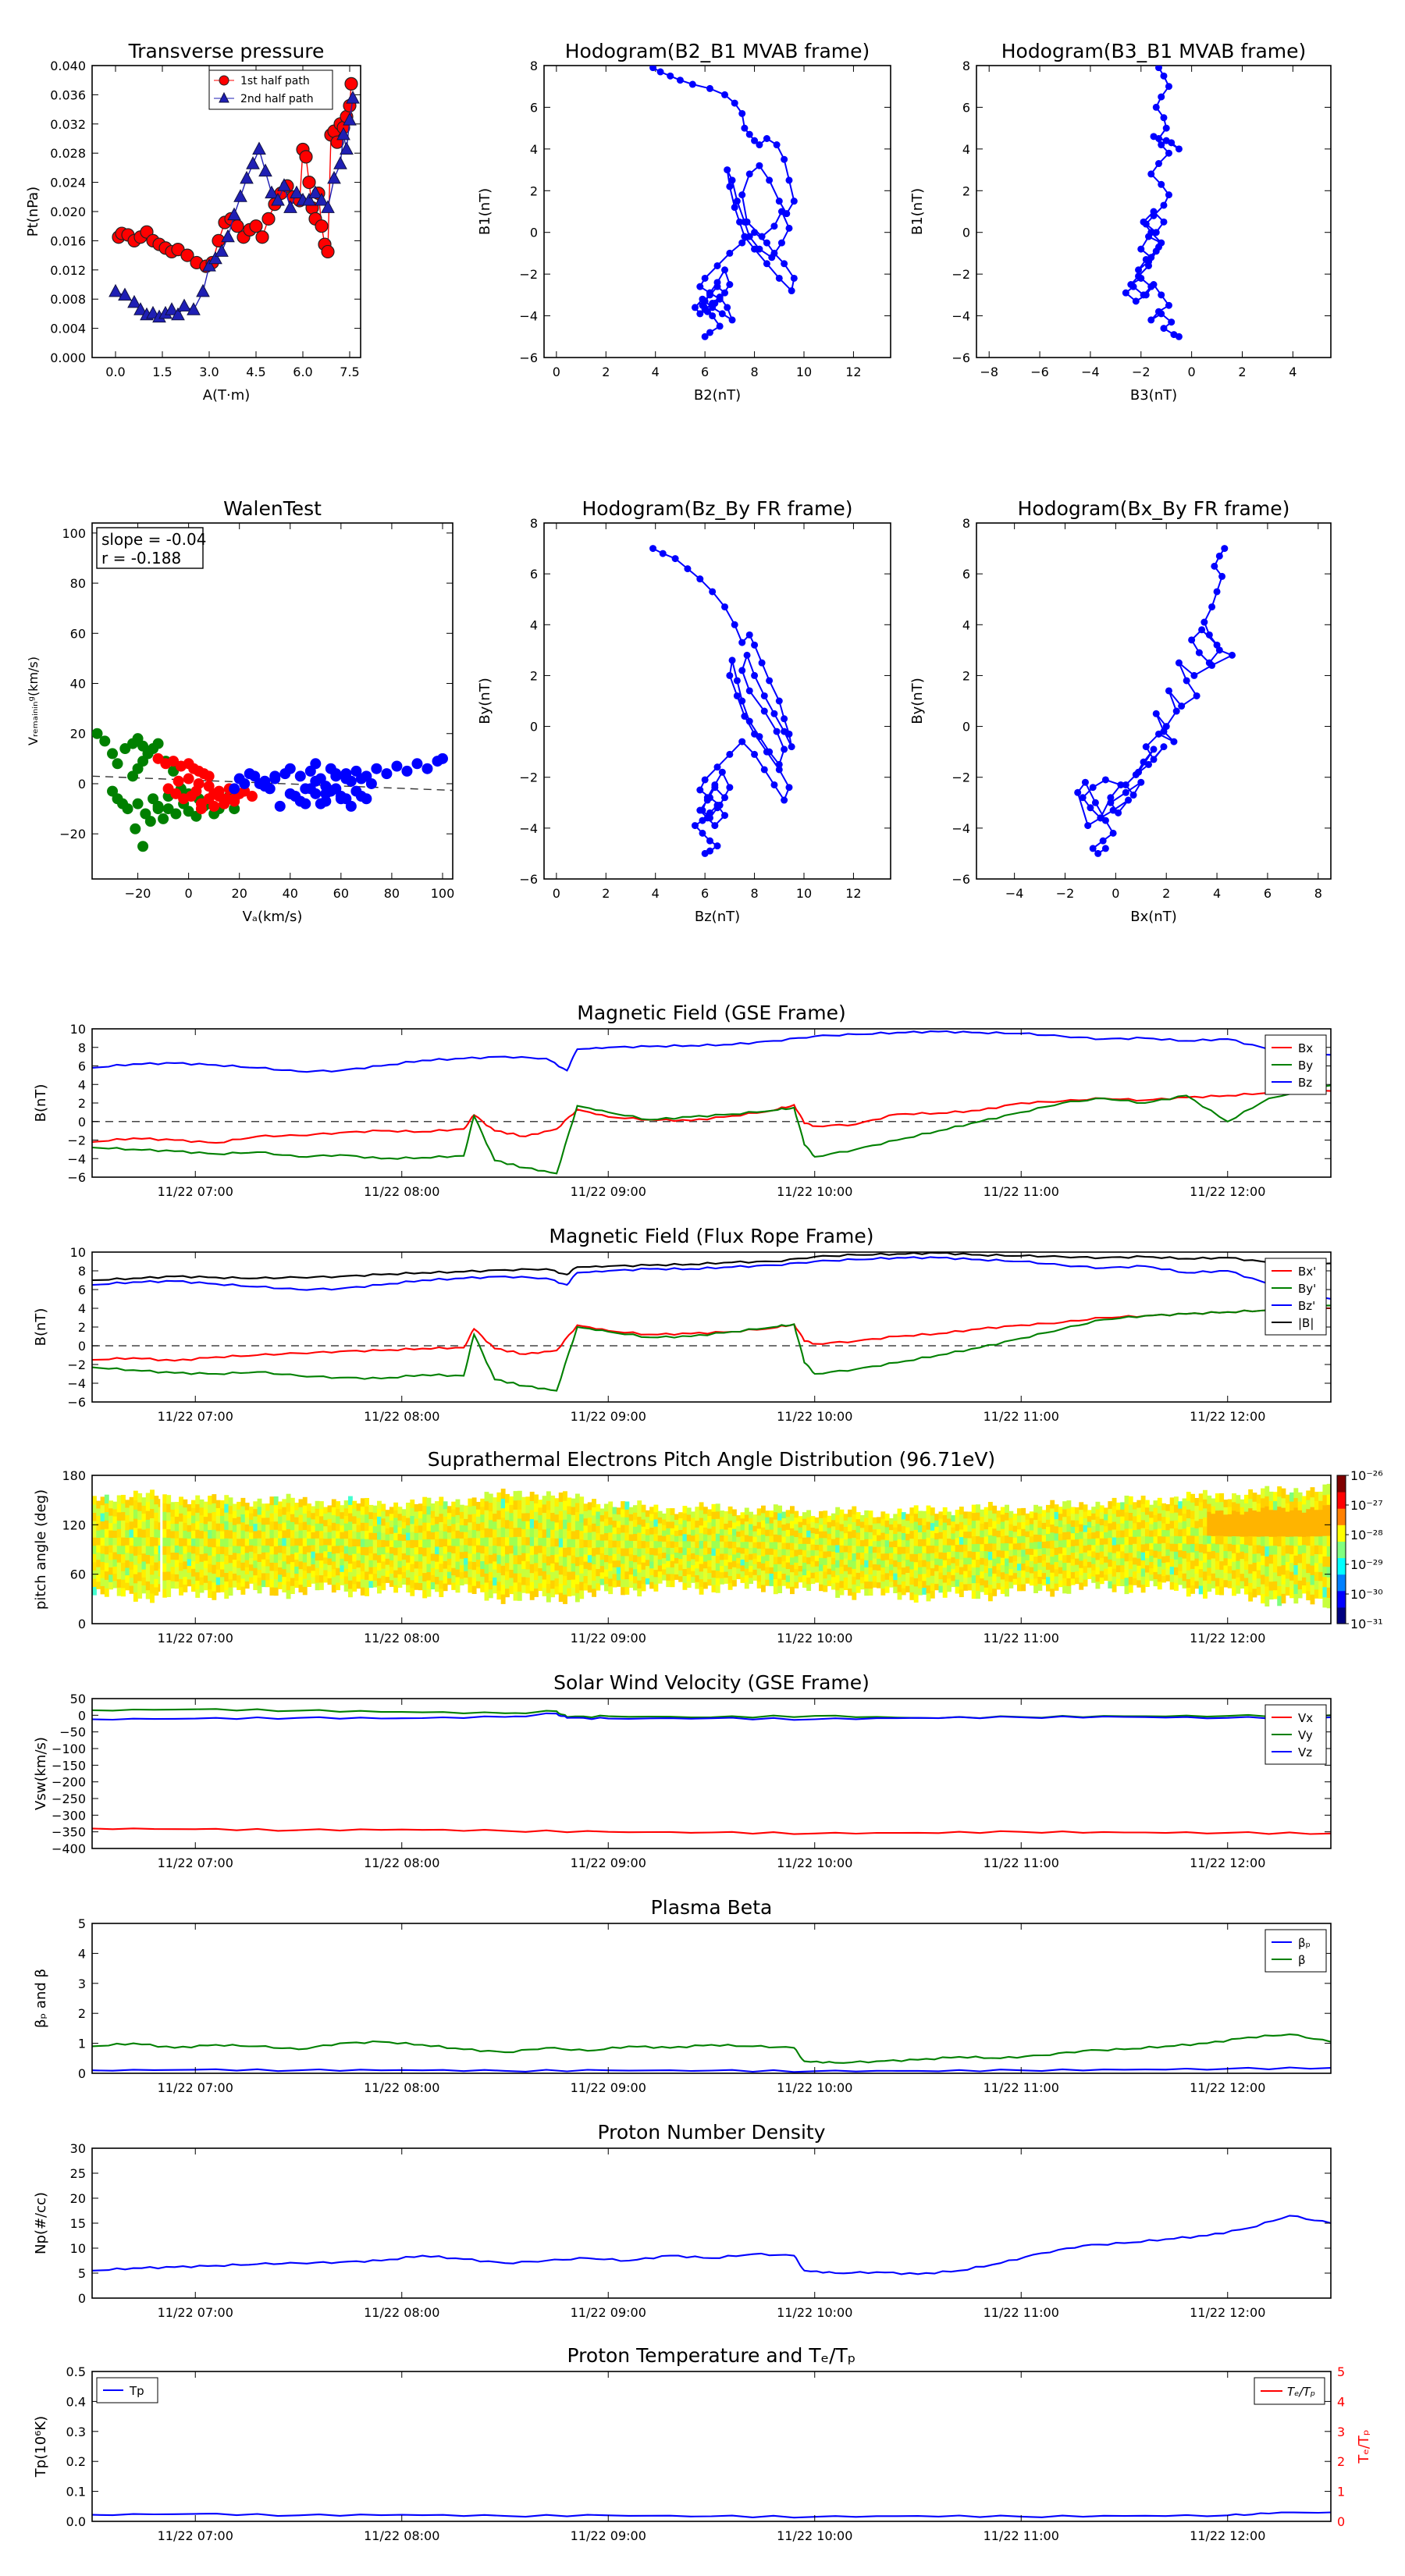 This screenshot has height=2576, width=1405. Describe the element at coordinates (341, 893) in the screenshot. I see `x-tick-label: 60` at that location.